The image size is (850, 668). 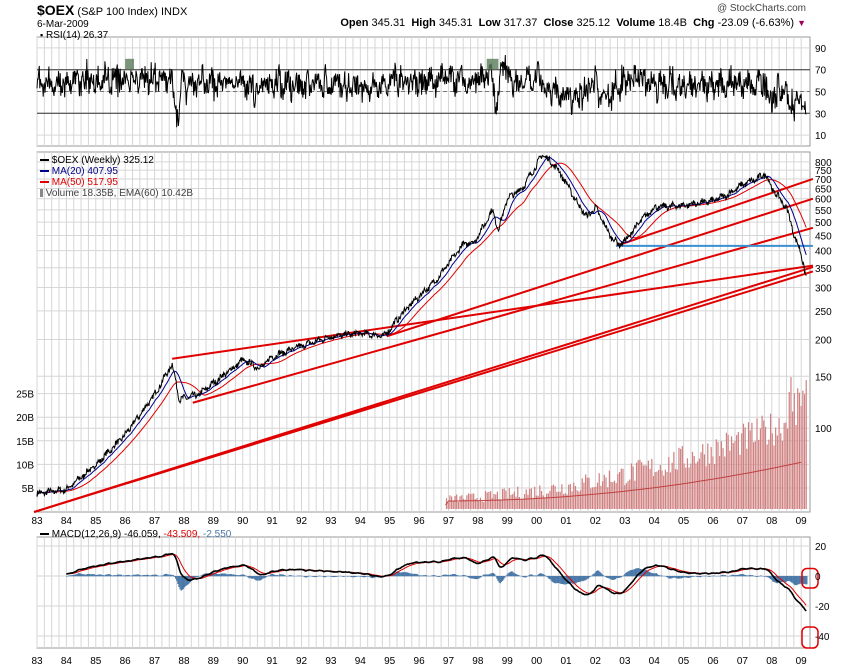 What do you see at coordinates (821, 93) in the screenshot?
I see `rsi-ytick-label: 50` at bounding box center [821, 93].